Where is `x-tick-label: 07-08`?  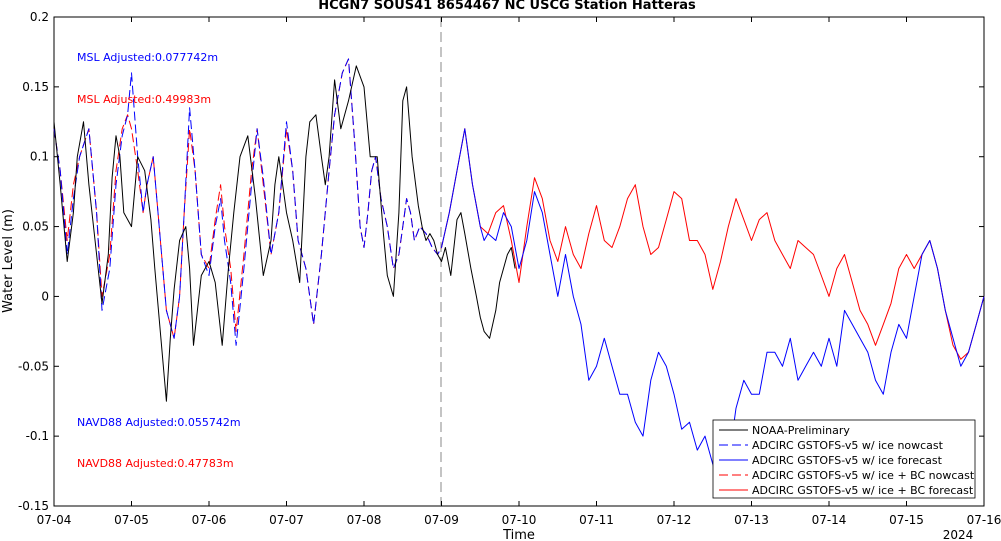
x-tick-label: 07-08 is located at coordinates (364, 520).